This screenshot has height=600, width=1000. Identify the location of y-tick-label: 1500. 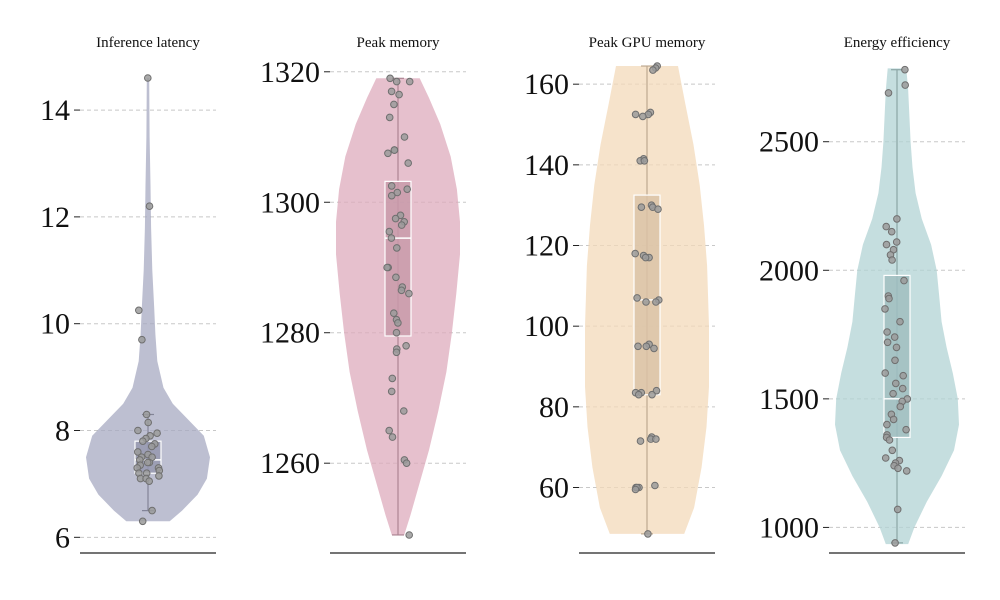
(789, 399).